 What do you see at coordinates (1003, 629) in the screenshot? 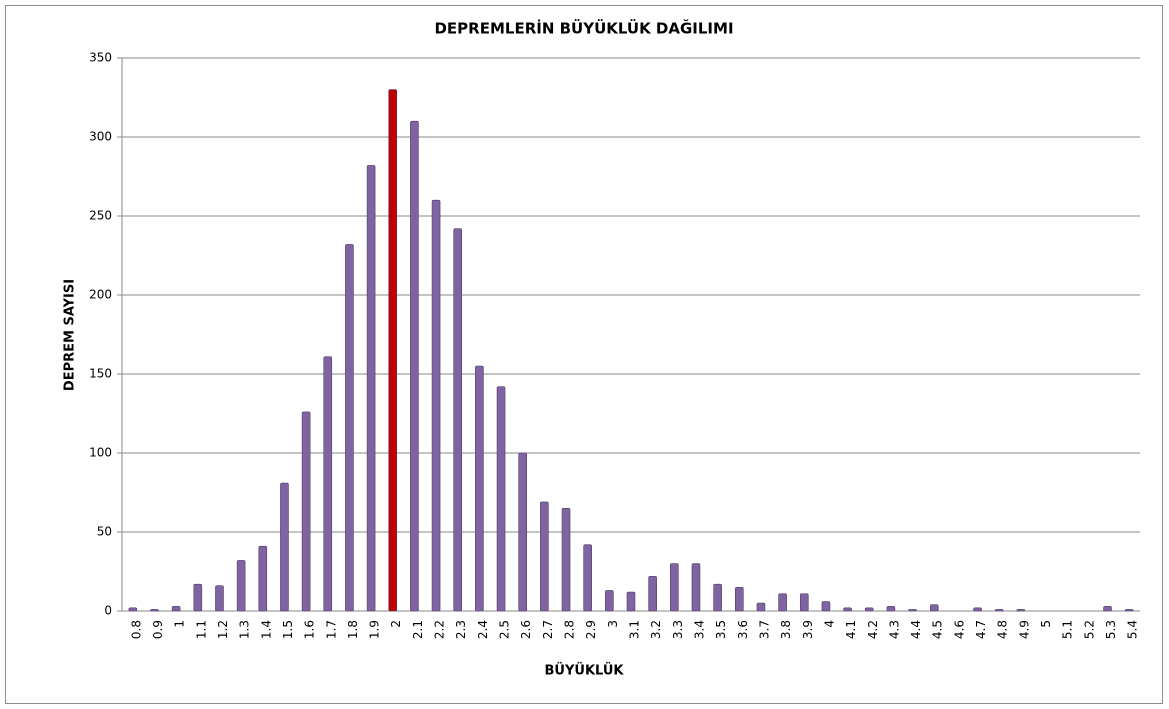
I see `x-tick-label: 4.8` at bounding box center [1003, 629].